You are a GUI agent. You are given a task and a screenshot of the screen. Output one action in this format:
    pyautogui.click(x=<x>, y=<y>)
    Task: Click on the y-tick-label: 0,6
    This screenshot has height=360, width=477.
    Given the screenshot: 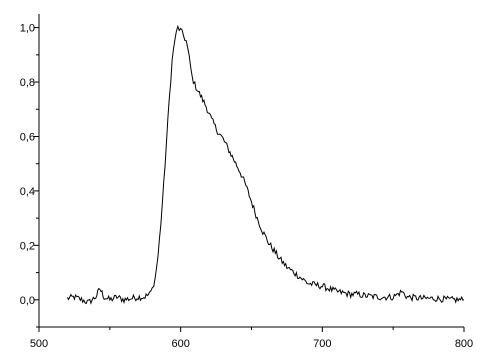 What is the action you would take?
    pyautogui.click(x=27, y=137)
    